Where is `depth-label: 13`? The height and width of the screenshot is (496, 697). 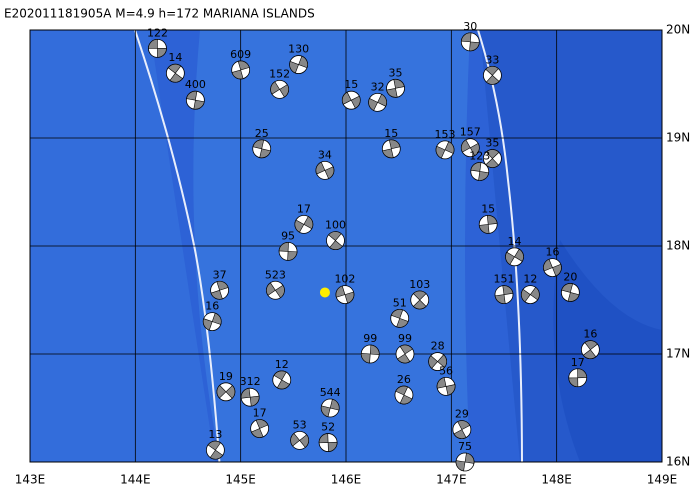 depth-label: 13 is located at coordinates (215, 434).